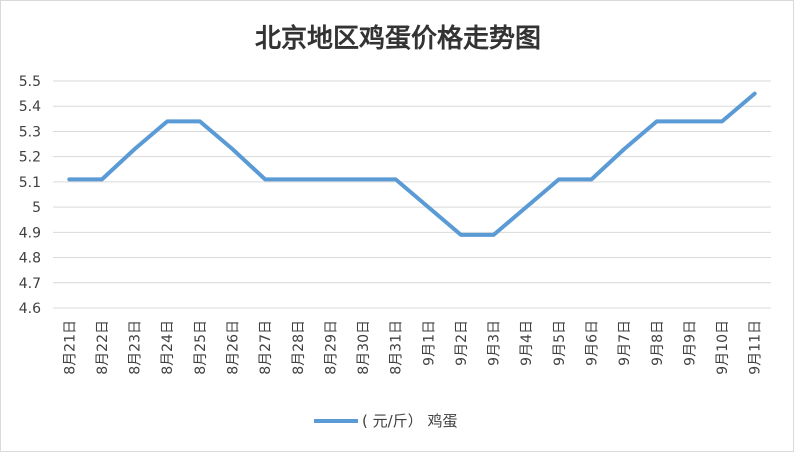 The width and height of the screenshot is (794, 453). Describe the element at coordinates (723, 347) in the screenshot. I see `x-tick-label: 9月10日` at that location.